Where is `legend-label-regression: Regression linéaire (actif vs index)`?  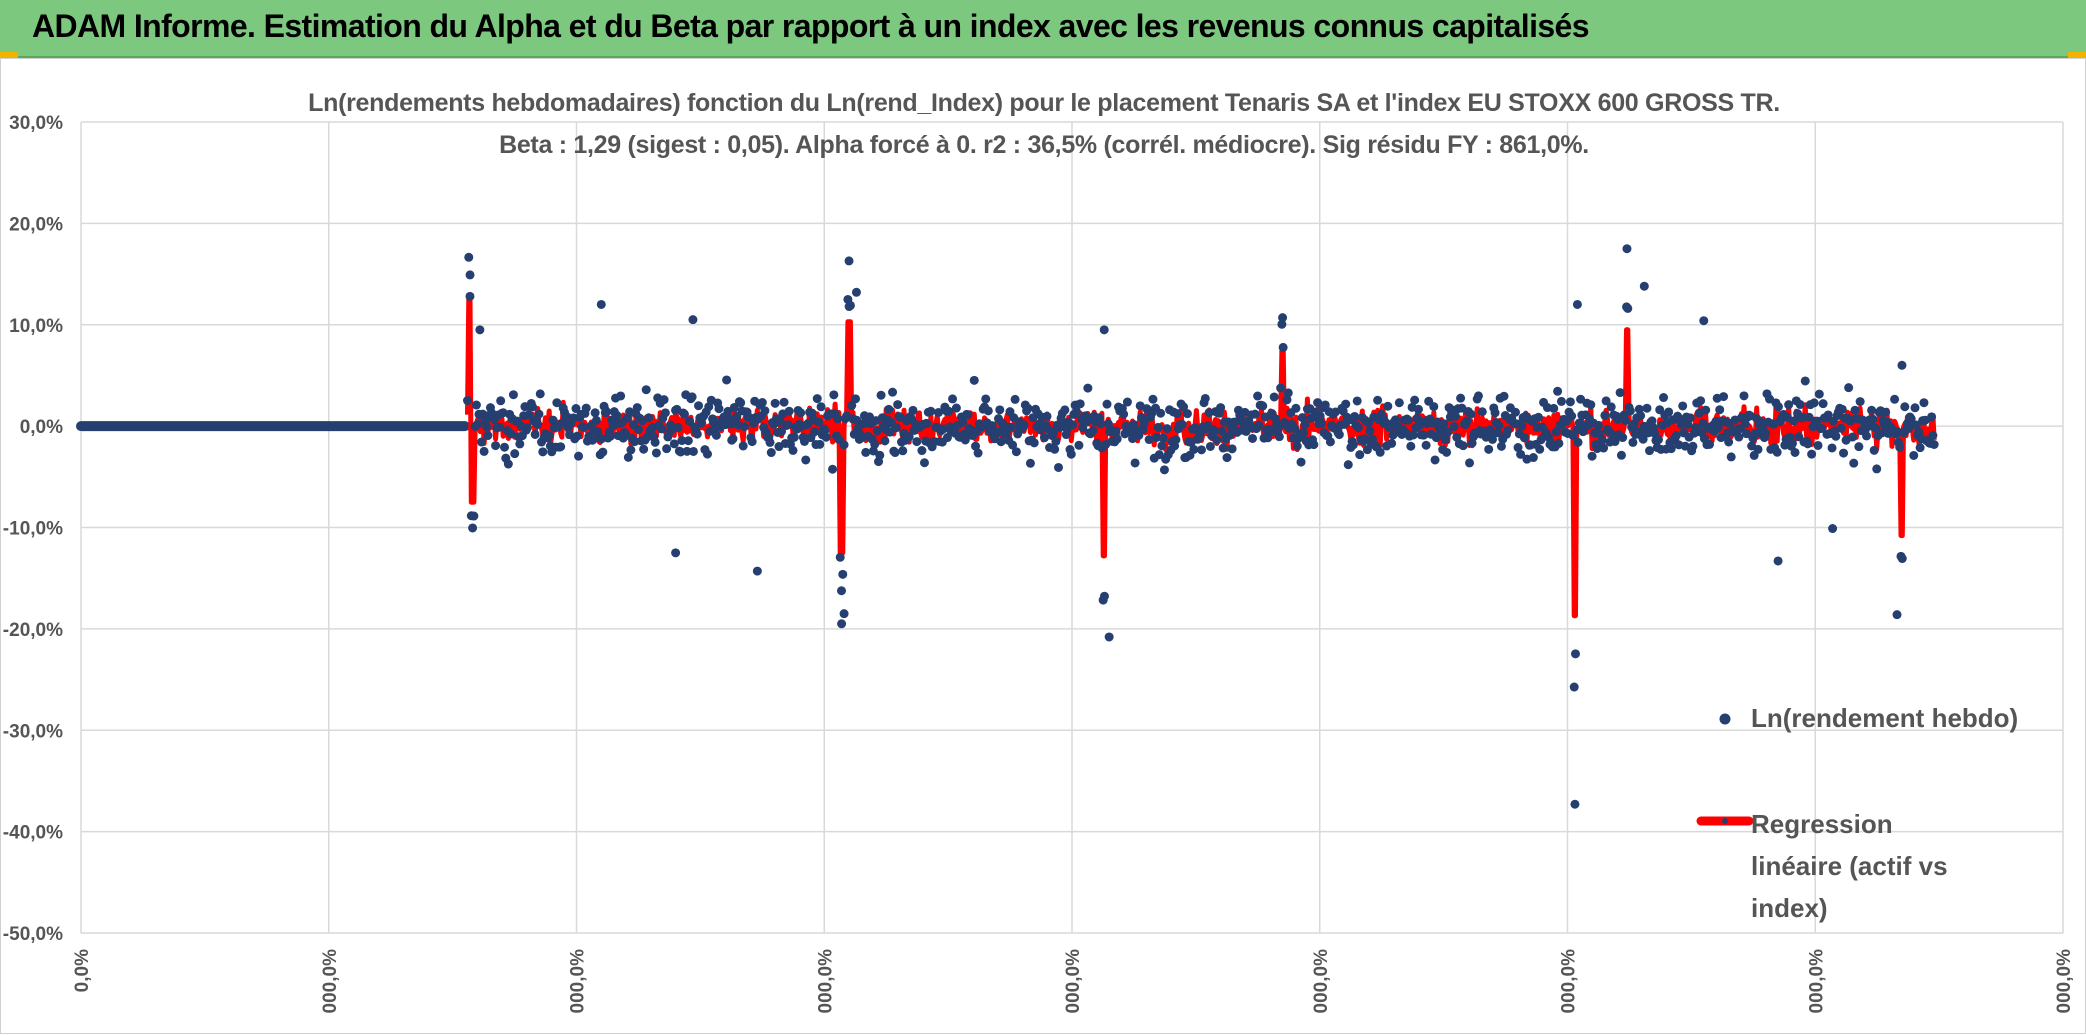
legend-label-regression: Regression linéaire (actif vs index) is located at coordinates (1849, 866).